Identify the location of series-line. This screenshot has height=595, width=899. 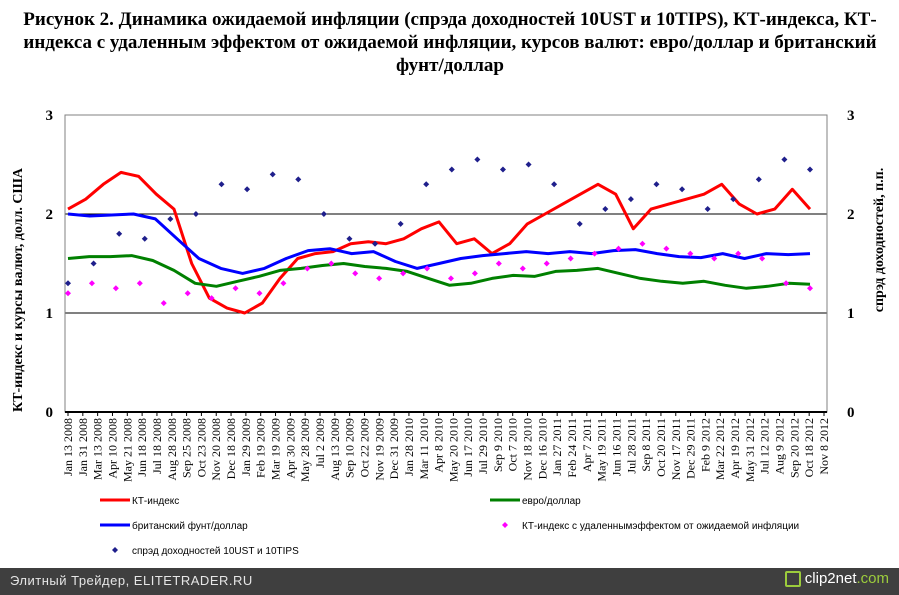
(439, 243).